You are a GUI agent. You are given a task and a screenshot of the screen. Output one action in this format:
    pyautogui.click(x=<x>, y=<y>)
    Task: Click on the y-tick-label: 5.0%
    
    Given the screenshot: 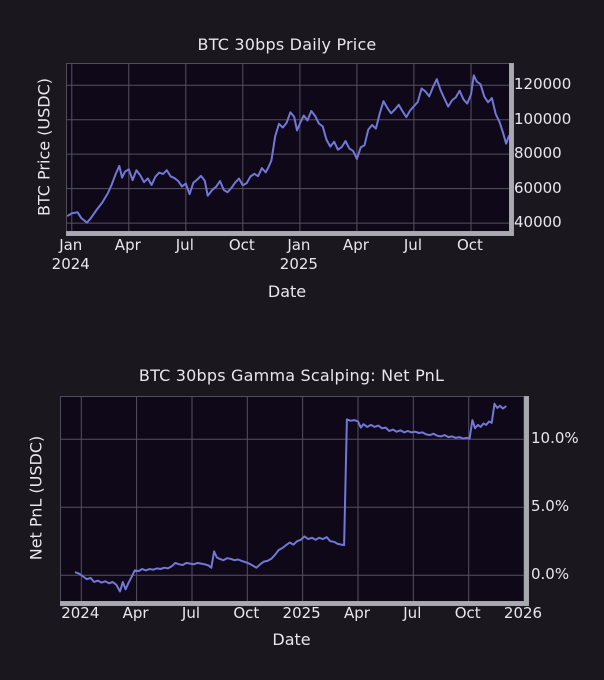 What is the action you would take?
    pyautogui.click(x=550, y=506)
    